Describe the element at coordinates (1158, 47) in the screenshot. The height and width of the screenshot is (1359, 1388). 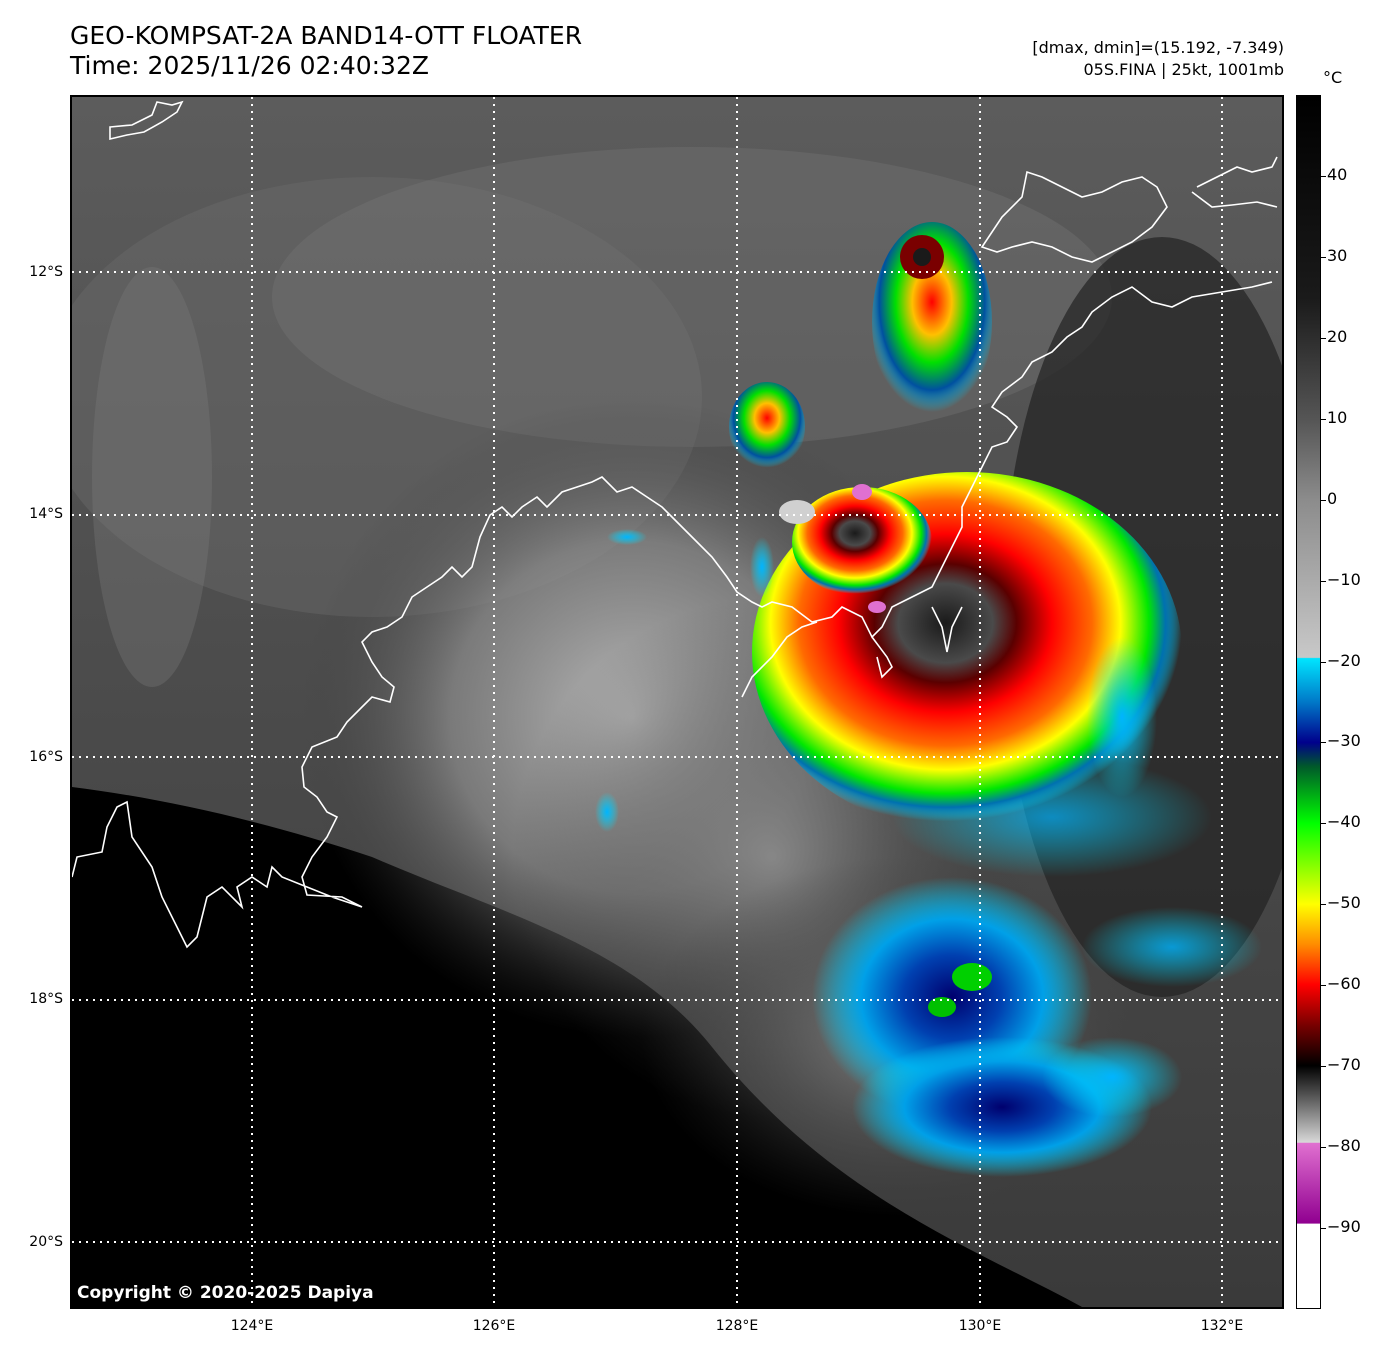
I see `data-range-info: [dmax, dmin]=(15.192, -7.349)` at that location.